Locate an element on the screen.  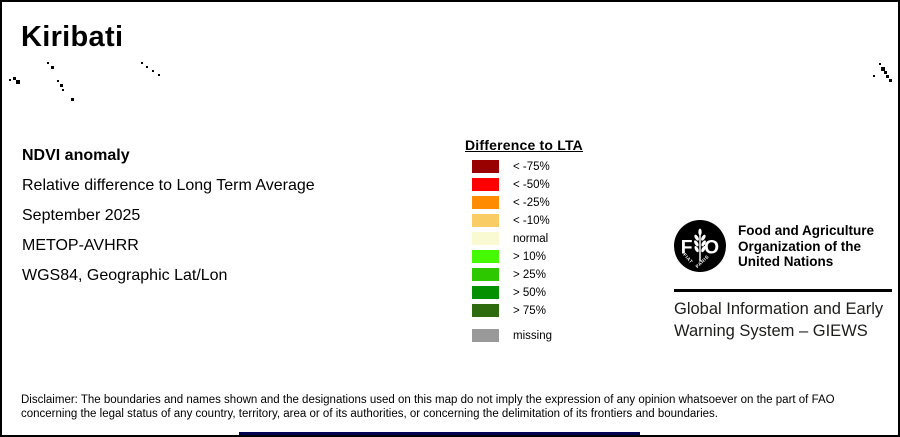
svg-text: FIAT is located at coordinates (688, 258).